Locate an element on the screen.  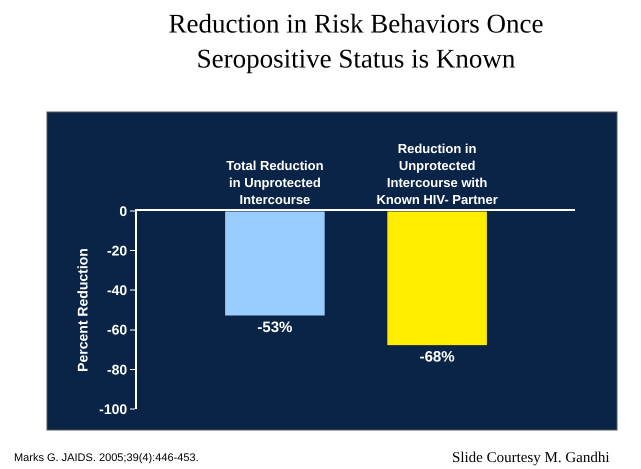
y-tick-label: -60 is located at coordinates (117, 330).